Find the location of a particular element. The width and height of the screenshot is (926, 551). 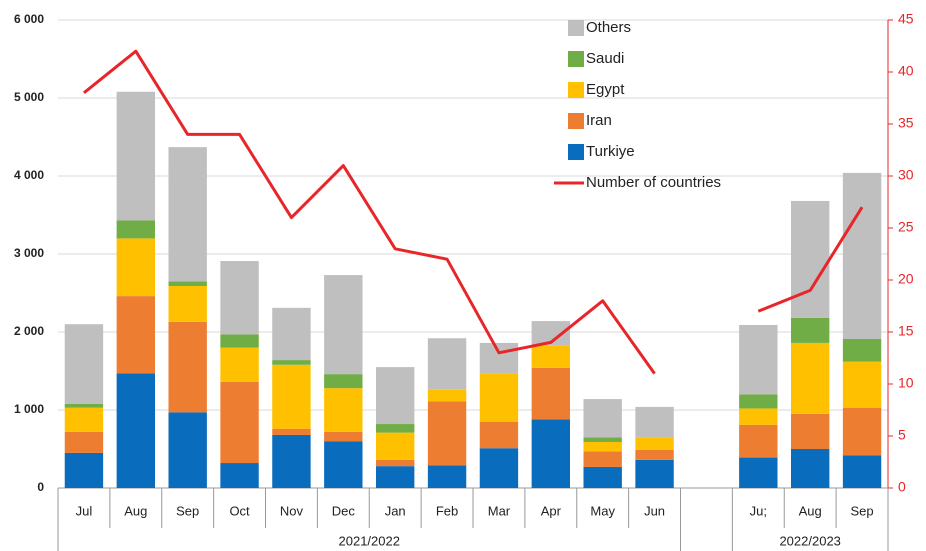

legend-label: Iran is located at coordinates (599, 120).